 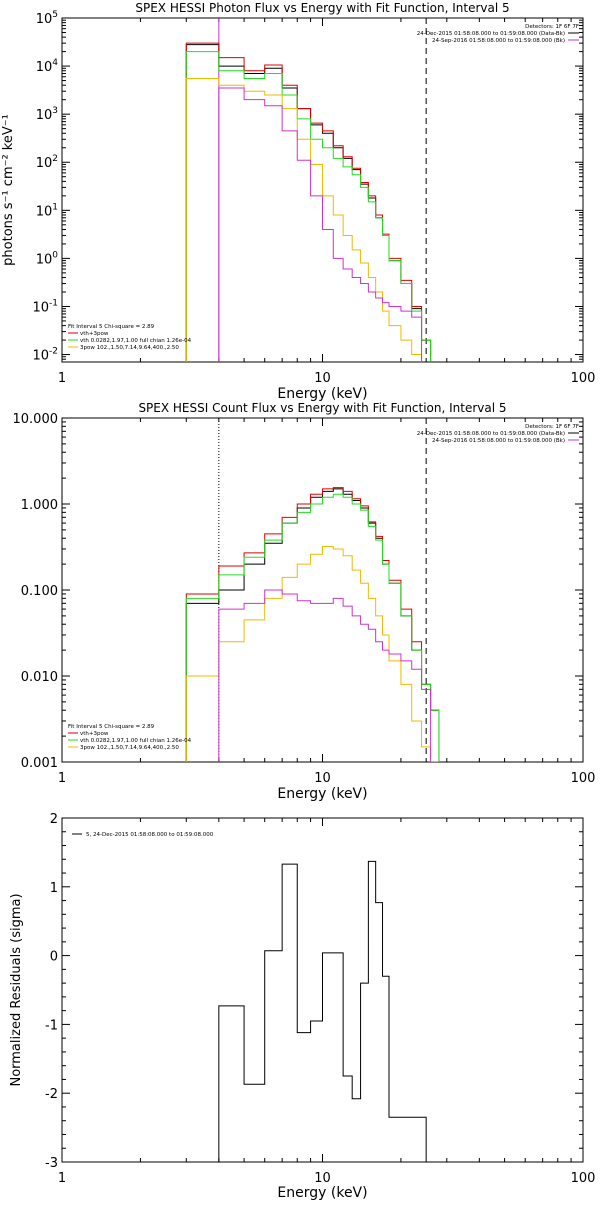 What do you see at coordinates (36, 419) in the screenshot?
I see `y-tick-label: 10.000` at bounding box center [36, 419].